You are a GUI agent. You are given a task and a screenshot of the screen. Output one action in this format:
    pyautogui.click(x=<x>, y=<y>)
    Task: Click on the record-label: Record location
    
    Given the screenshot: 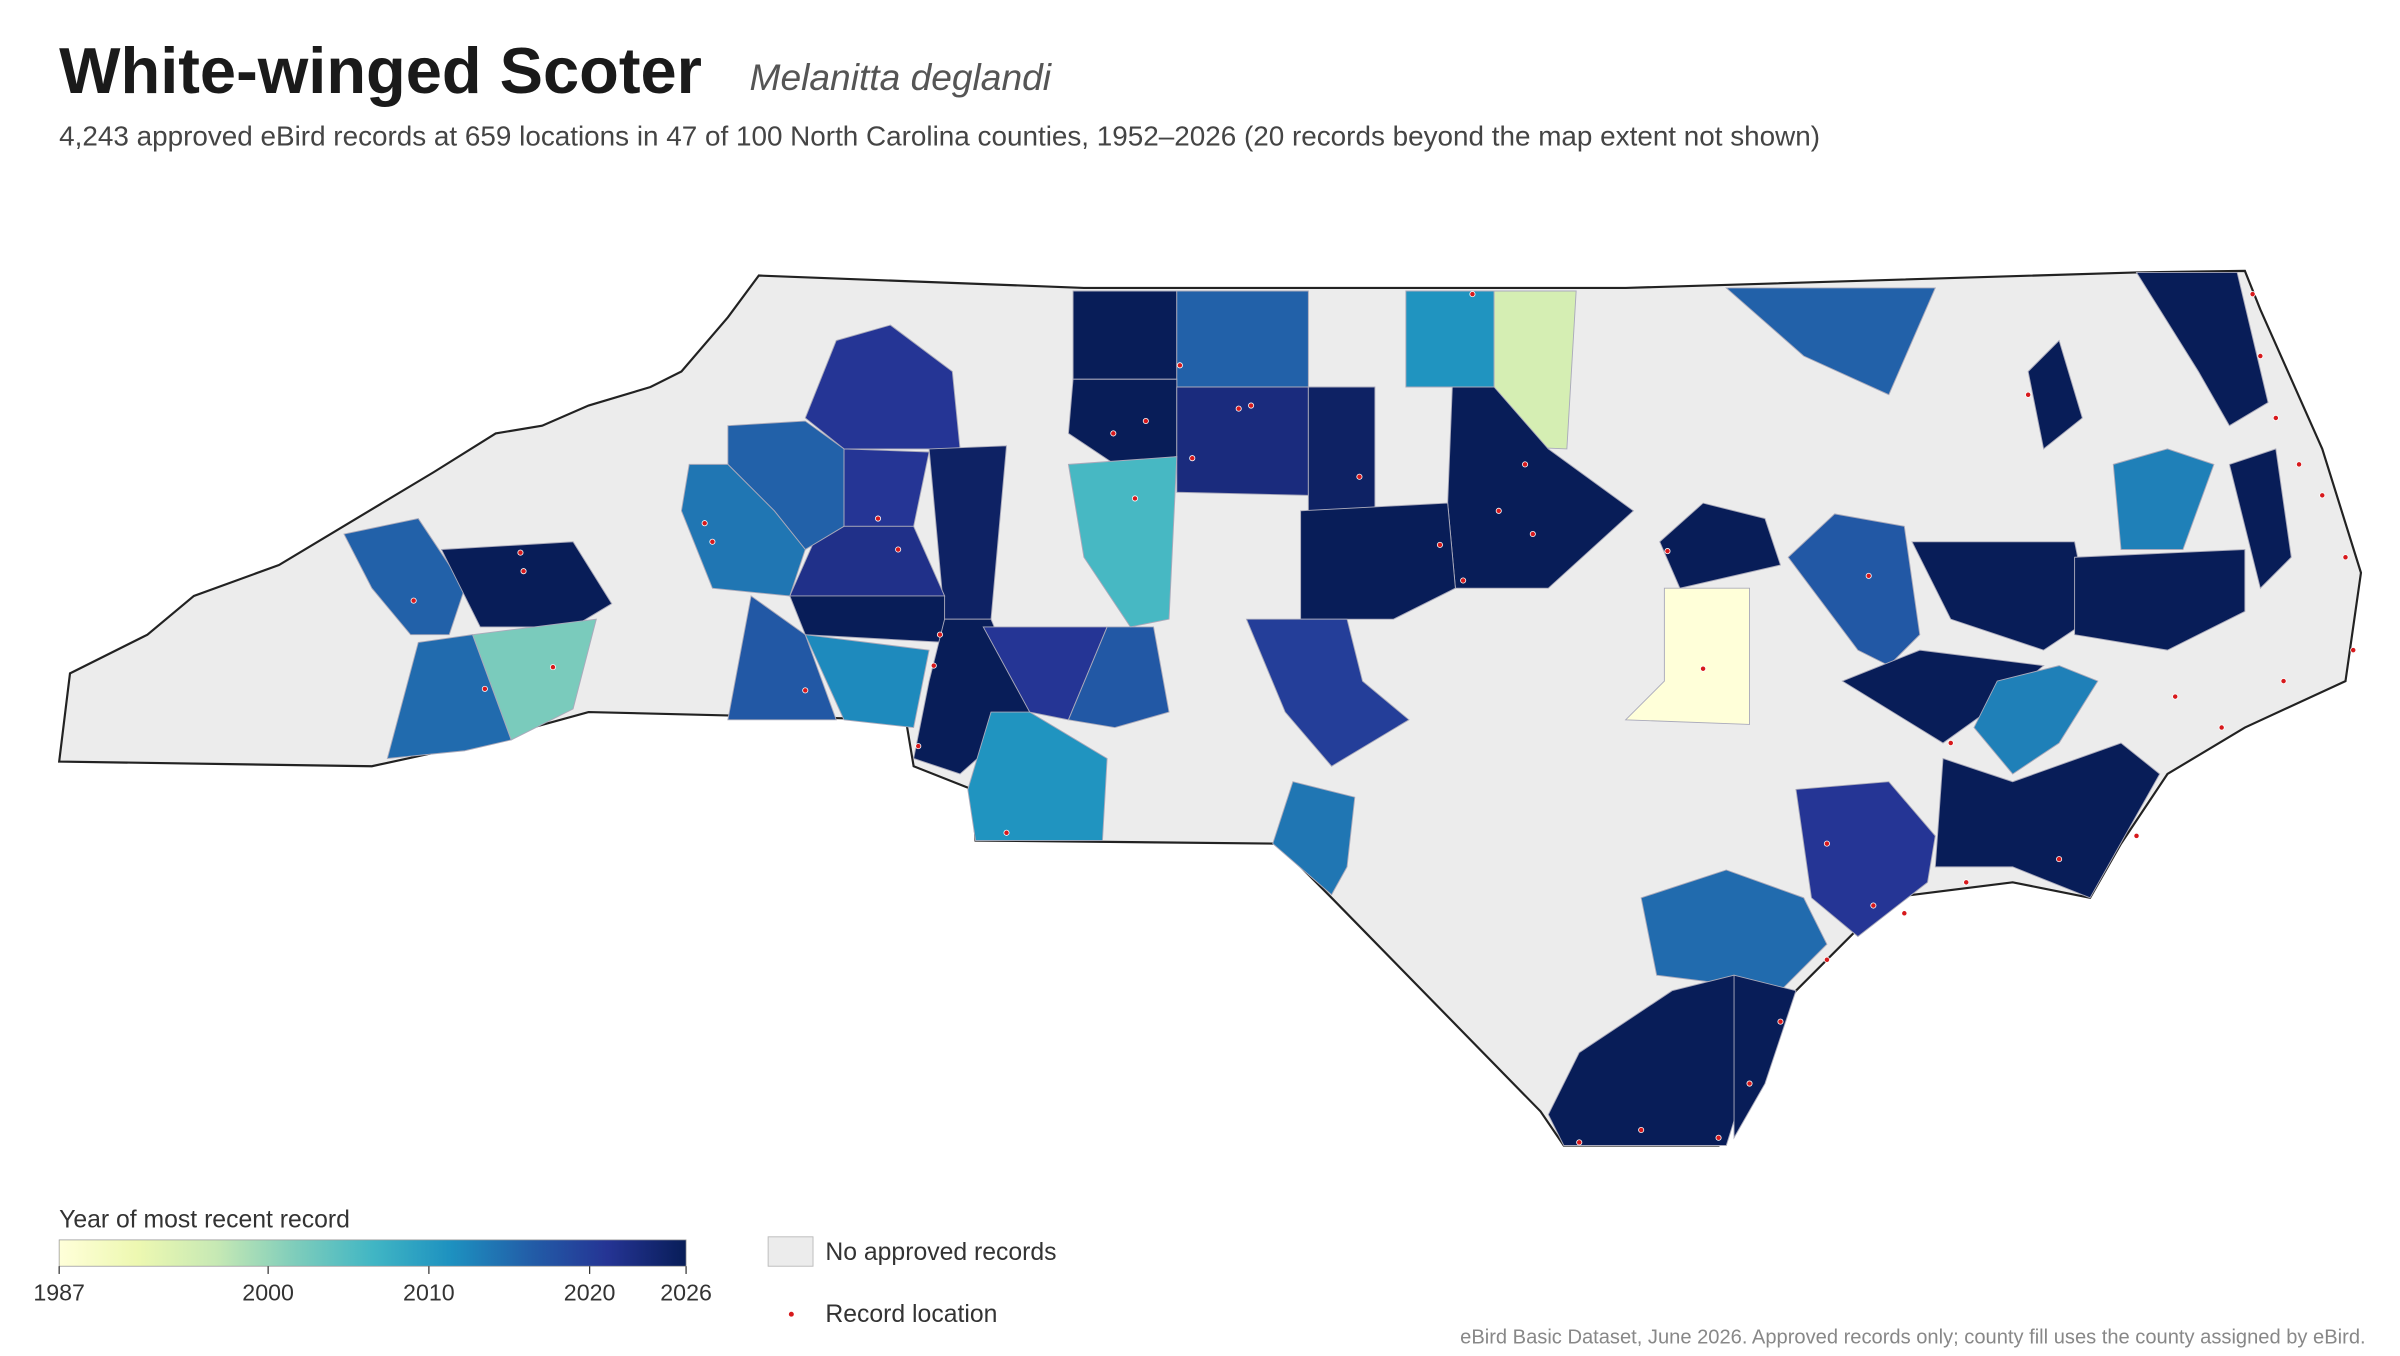 What is the action you would take?
    pyautogui.click(x=911, y=1314)
    